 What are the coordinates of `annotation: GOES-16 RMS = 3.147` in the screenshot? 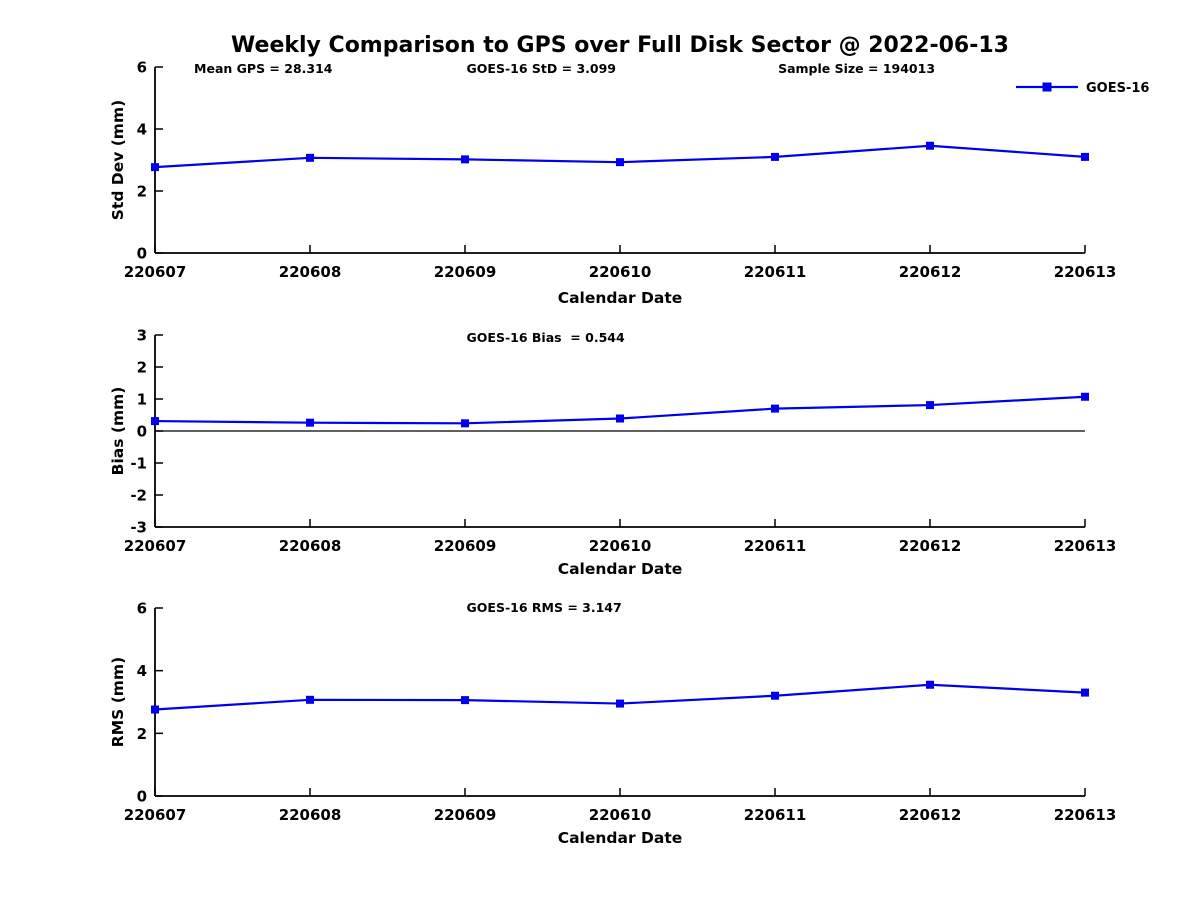 It's located at (544, 607).